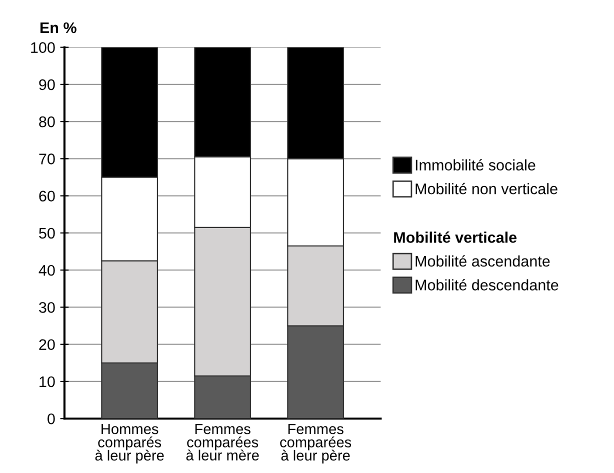  Describe the element at coordinates (47, 307) in the screenshot. I see `y-tick-label: 30` at that location.